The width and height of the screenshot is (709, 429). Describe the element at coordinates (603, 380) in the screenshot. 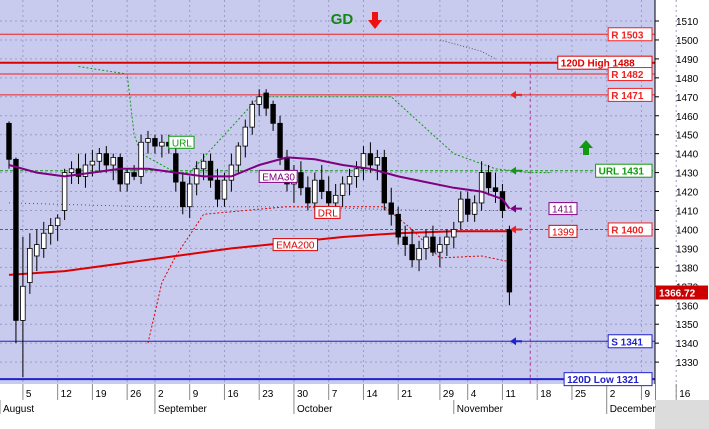

I see `level-tag-text: 120D Low 1321` at that location.